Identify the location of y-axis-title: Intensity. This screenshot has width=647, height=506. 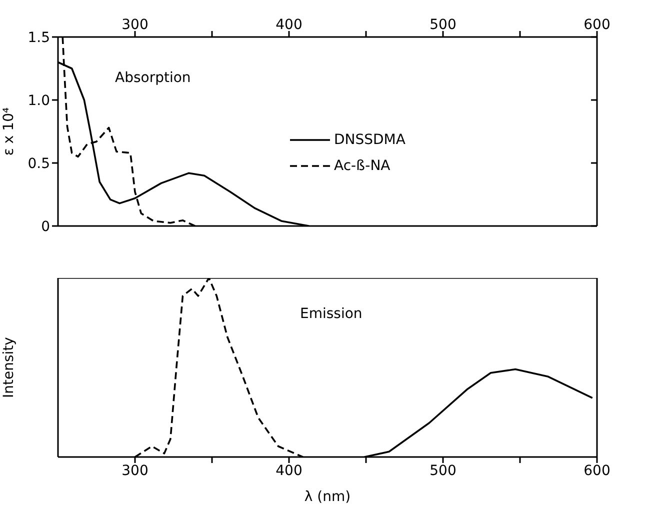
(8, 367).